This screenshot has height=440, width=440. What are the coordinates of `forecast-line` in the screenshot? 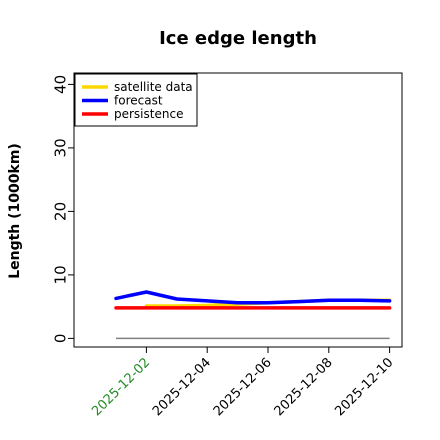 It's located at (253, 297).